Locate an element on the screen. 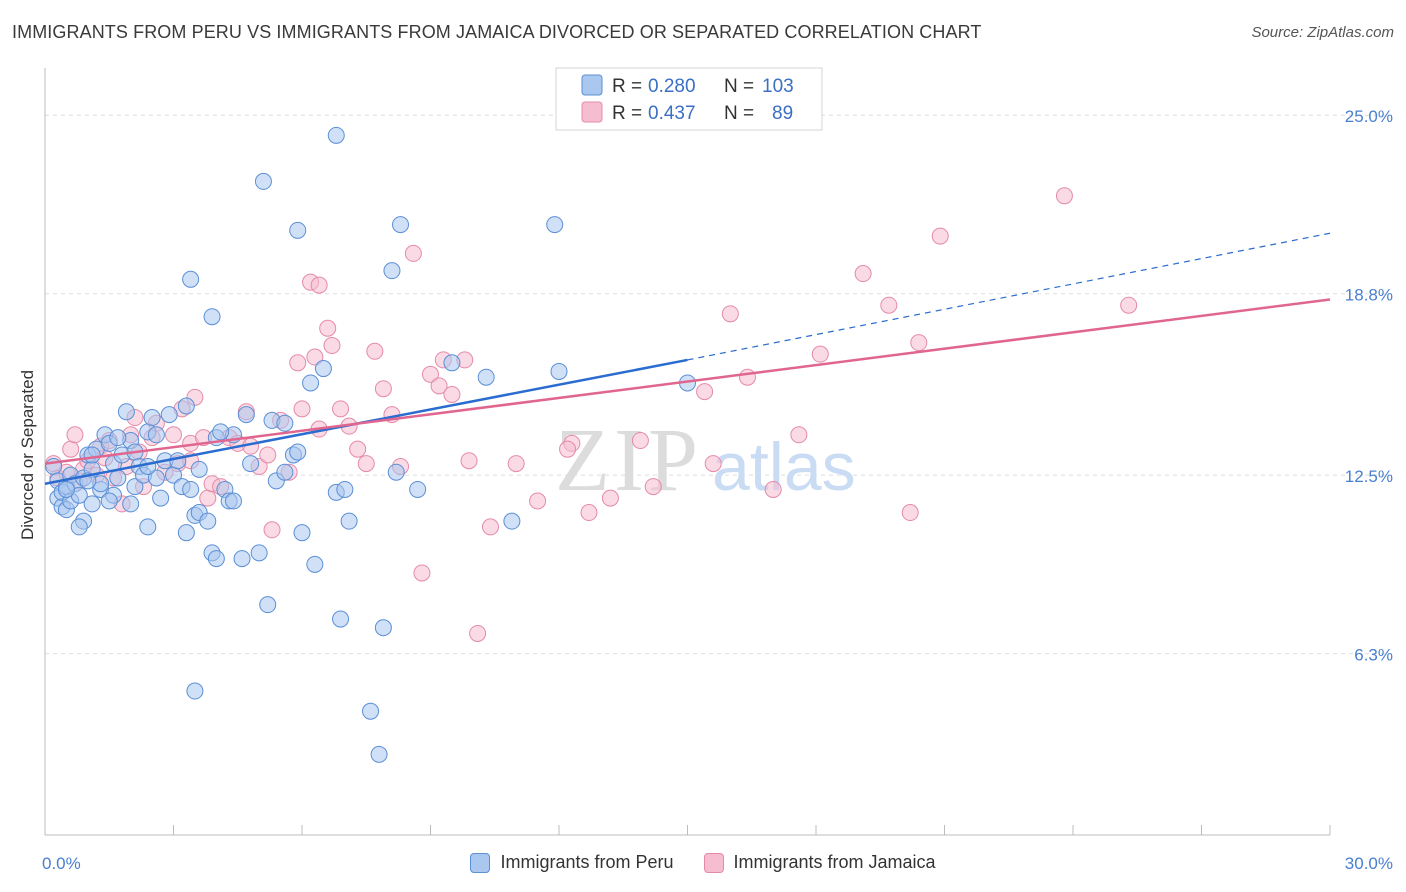 This screenshot has width=1406, height=892. y-tick-label-2: 18.8% is located at coordinates (1369, 295).